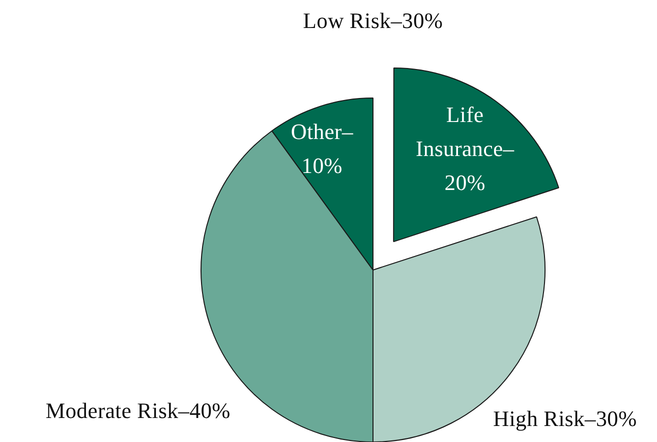 The image size is (657, 442). I want to click on data-label: 20%, so click(465, 182).